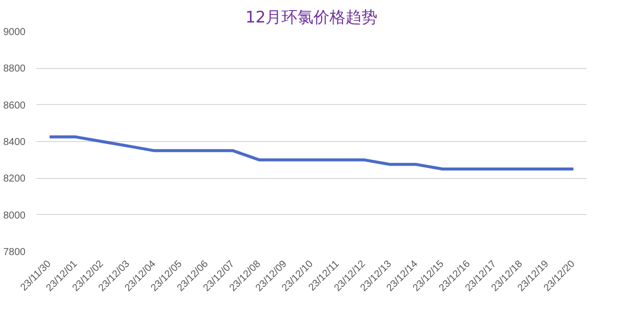  What do you see at coordinates (14, 252) in the screenshot?
I see `y-tick-label: 7800` at bounding box center [14, 252].